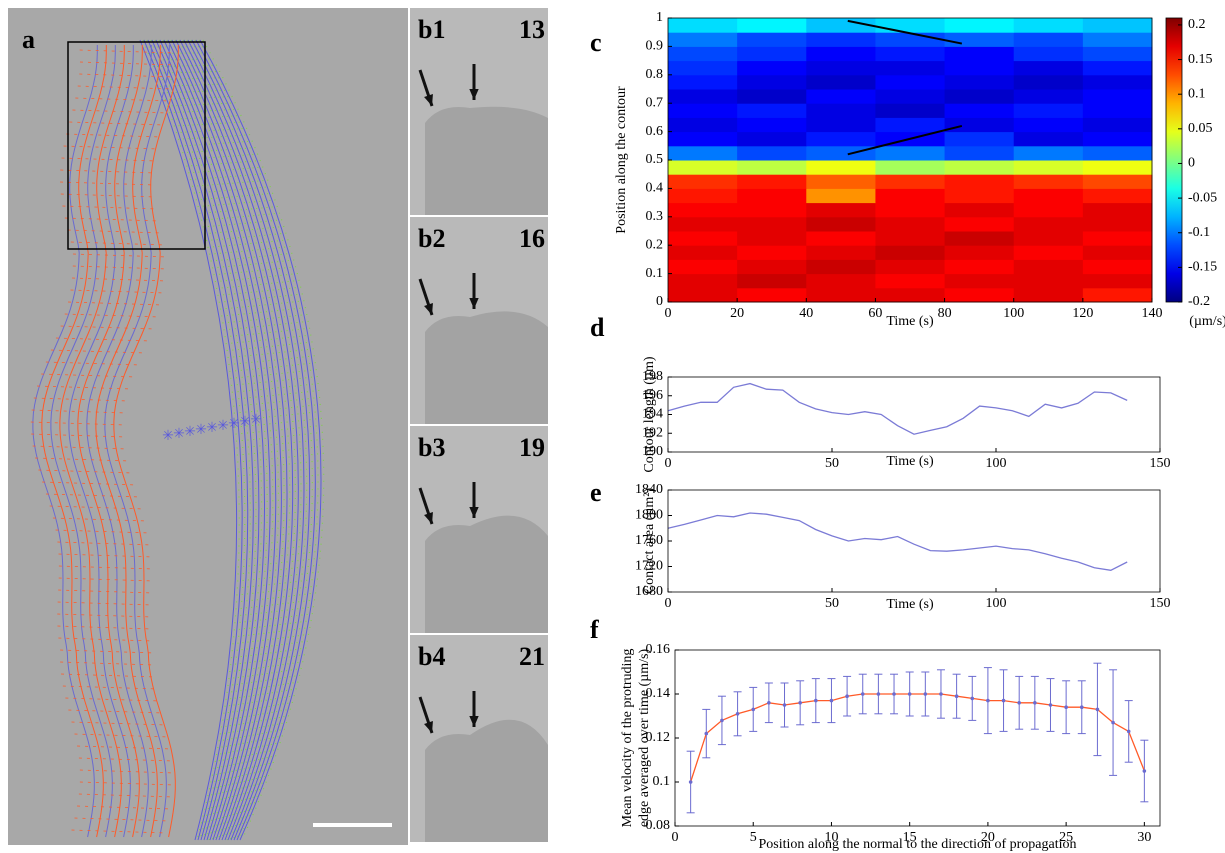 This screenshot has width=1225, height=853. Describe the element at coordinates (649, 414) in the screenshot. I see `y-axis-label: Contour length (µm)` at that location.